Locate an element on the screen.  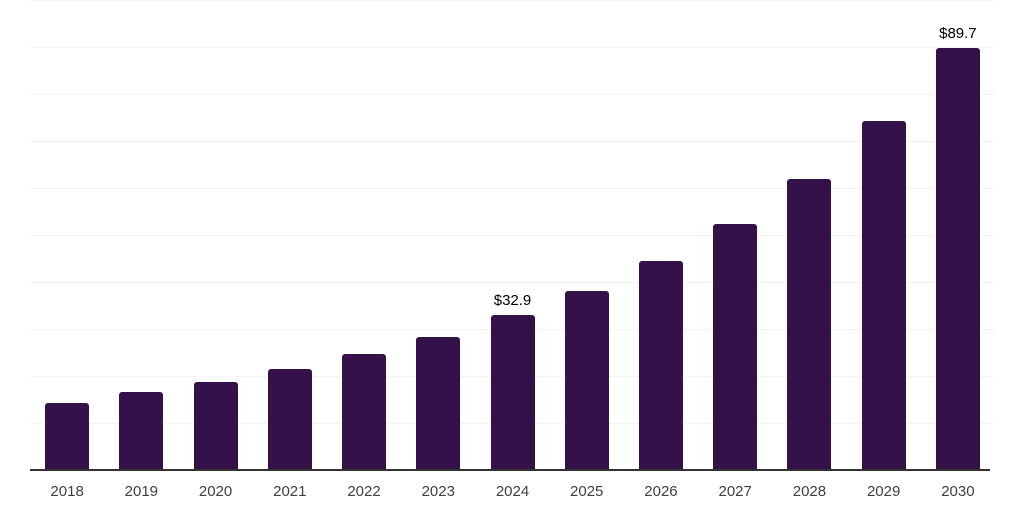
bar-2028 is located at coordinates (809, 324).